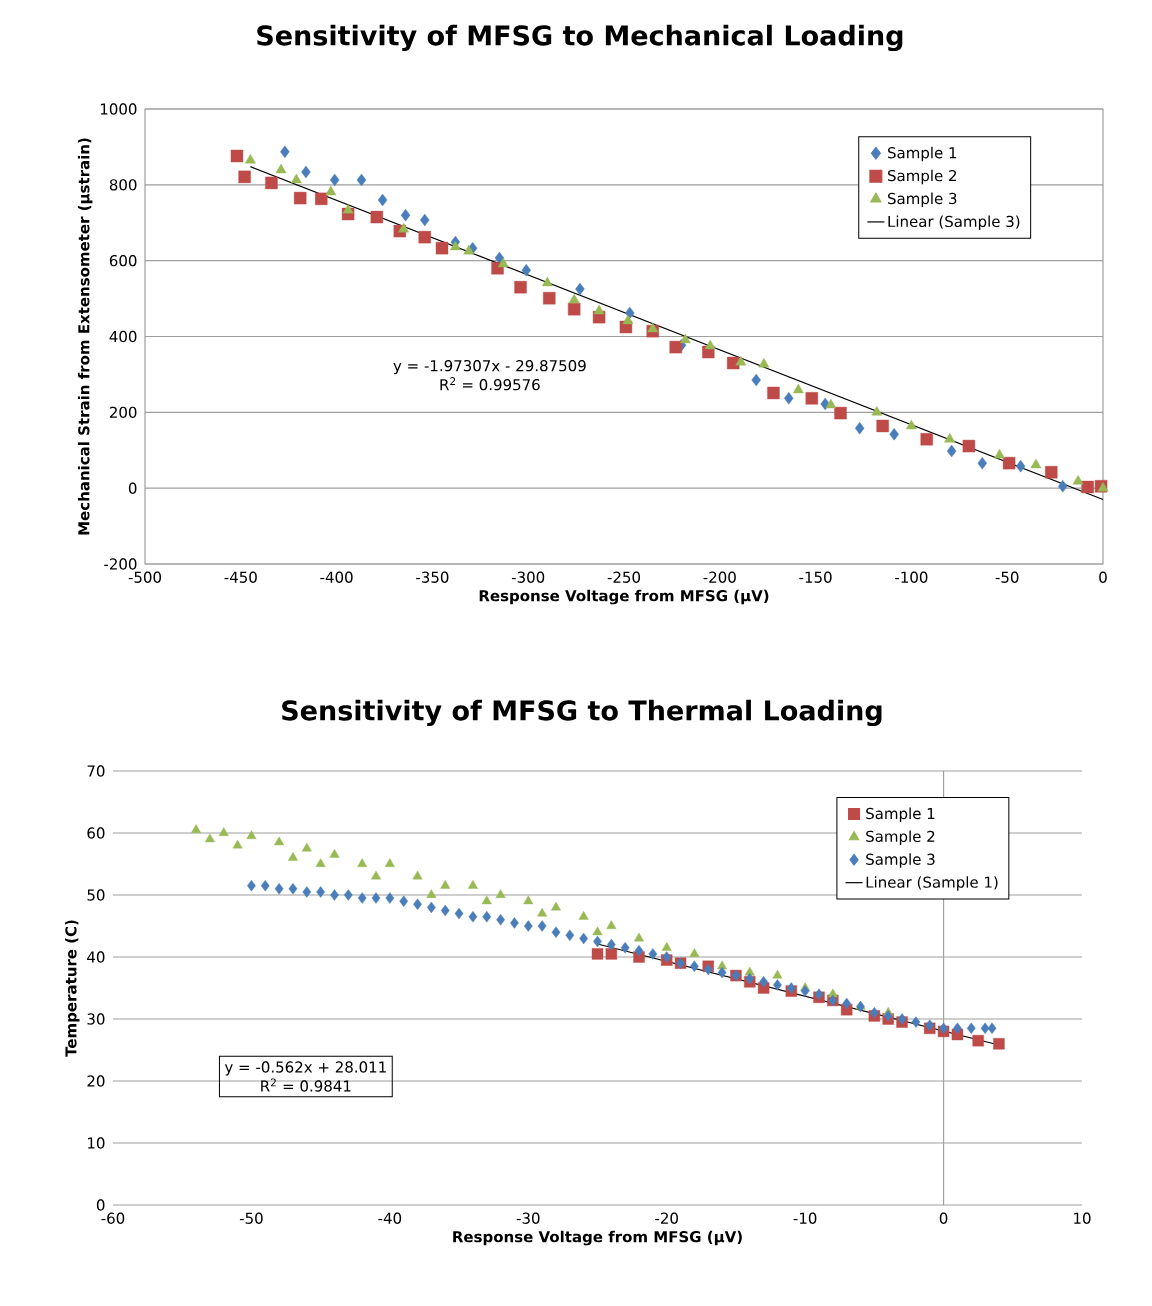 This screenshot has height=1306, width=1152. I want to click on y-tick-label: 400, so click(123, 336).